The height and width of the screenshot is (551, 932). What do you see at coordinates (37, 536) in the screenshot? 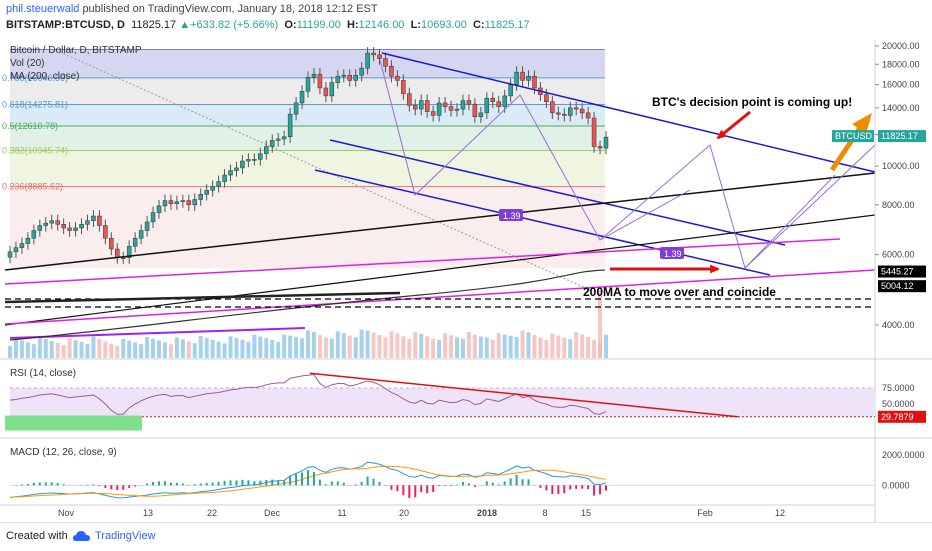
I see `created-with-label: Created with` at bounding box center [37, 536].